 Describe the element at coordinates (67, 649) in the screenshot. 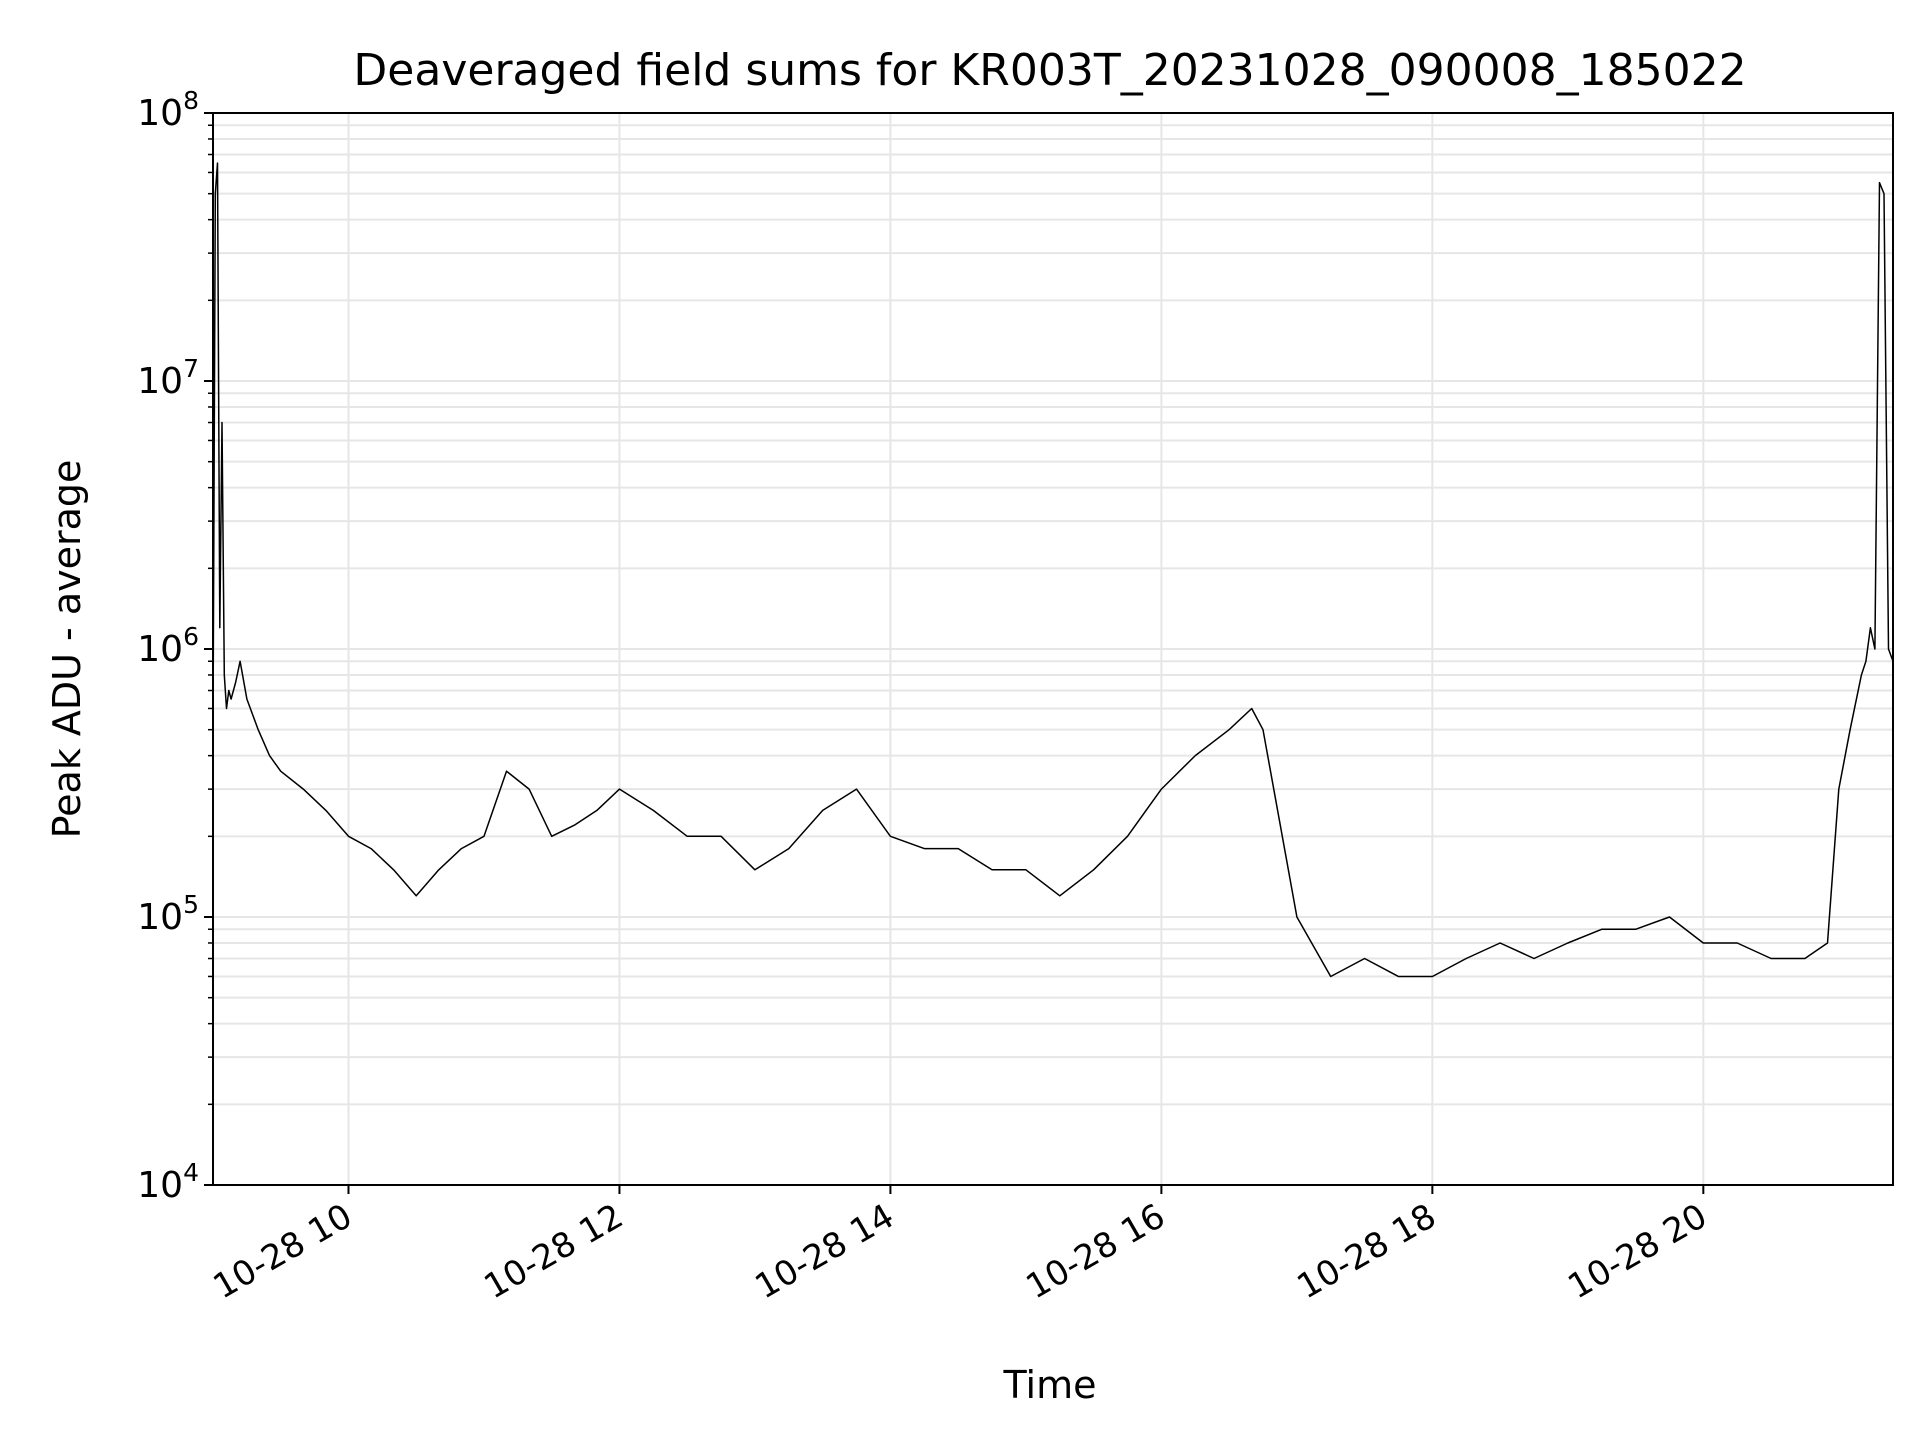

I see `y-axis-label: Peak ADU - average` at that location.